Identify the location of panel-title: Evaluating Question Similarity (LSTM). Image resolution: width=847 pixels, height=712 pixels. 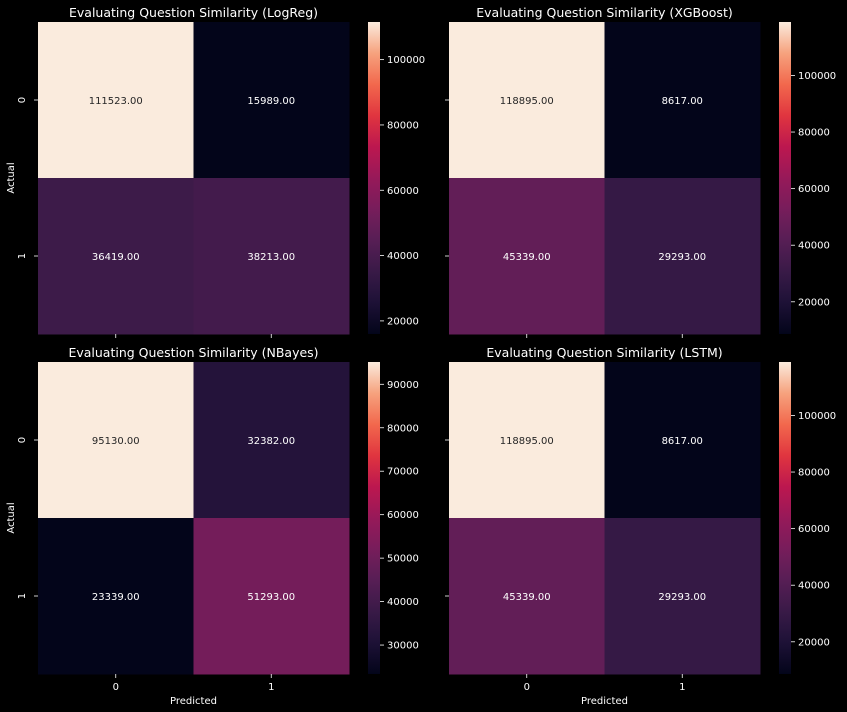
(604, 352).